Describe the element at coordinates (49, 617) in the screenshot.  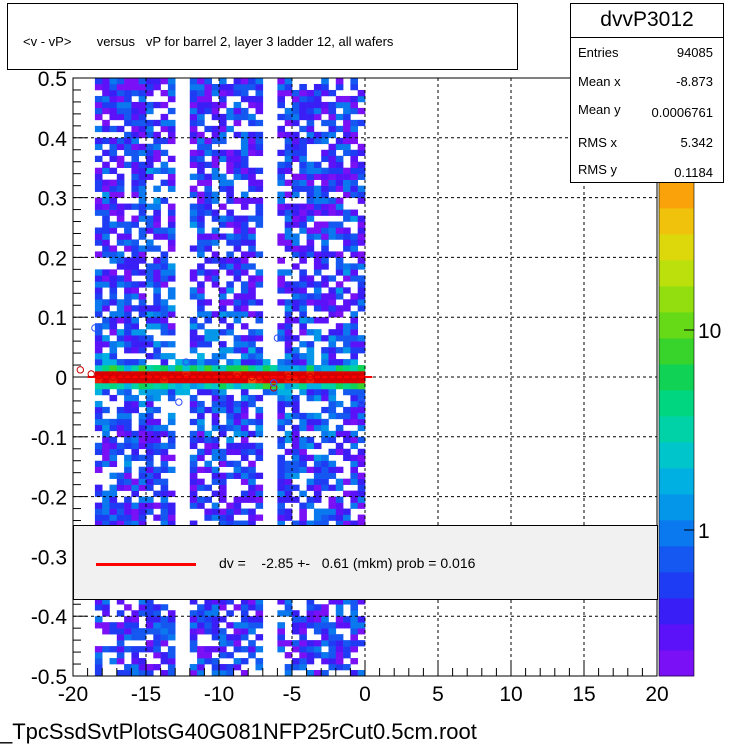
I see `y-tick-label: -0.4` at that location.